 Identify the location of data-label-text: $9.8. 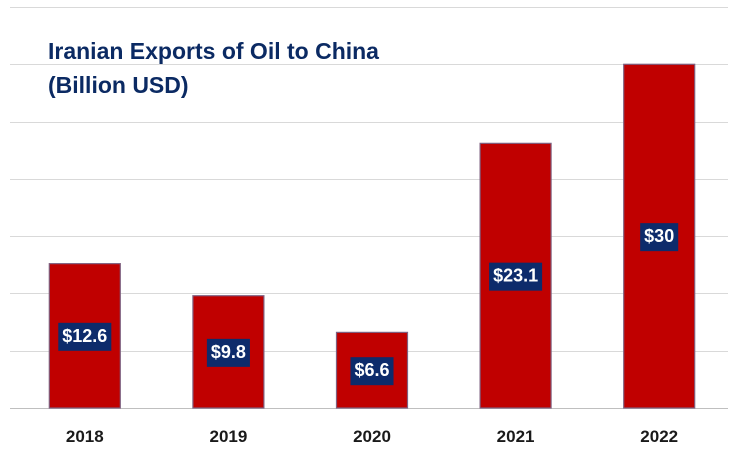
(228, 352).